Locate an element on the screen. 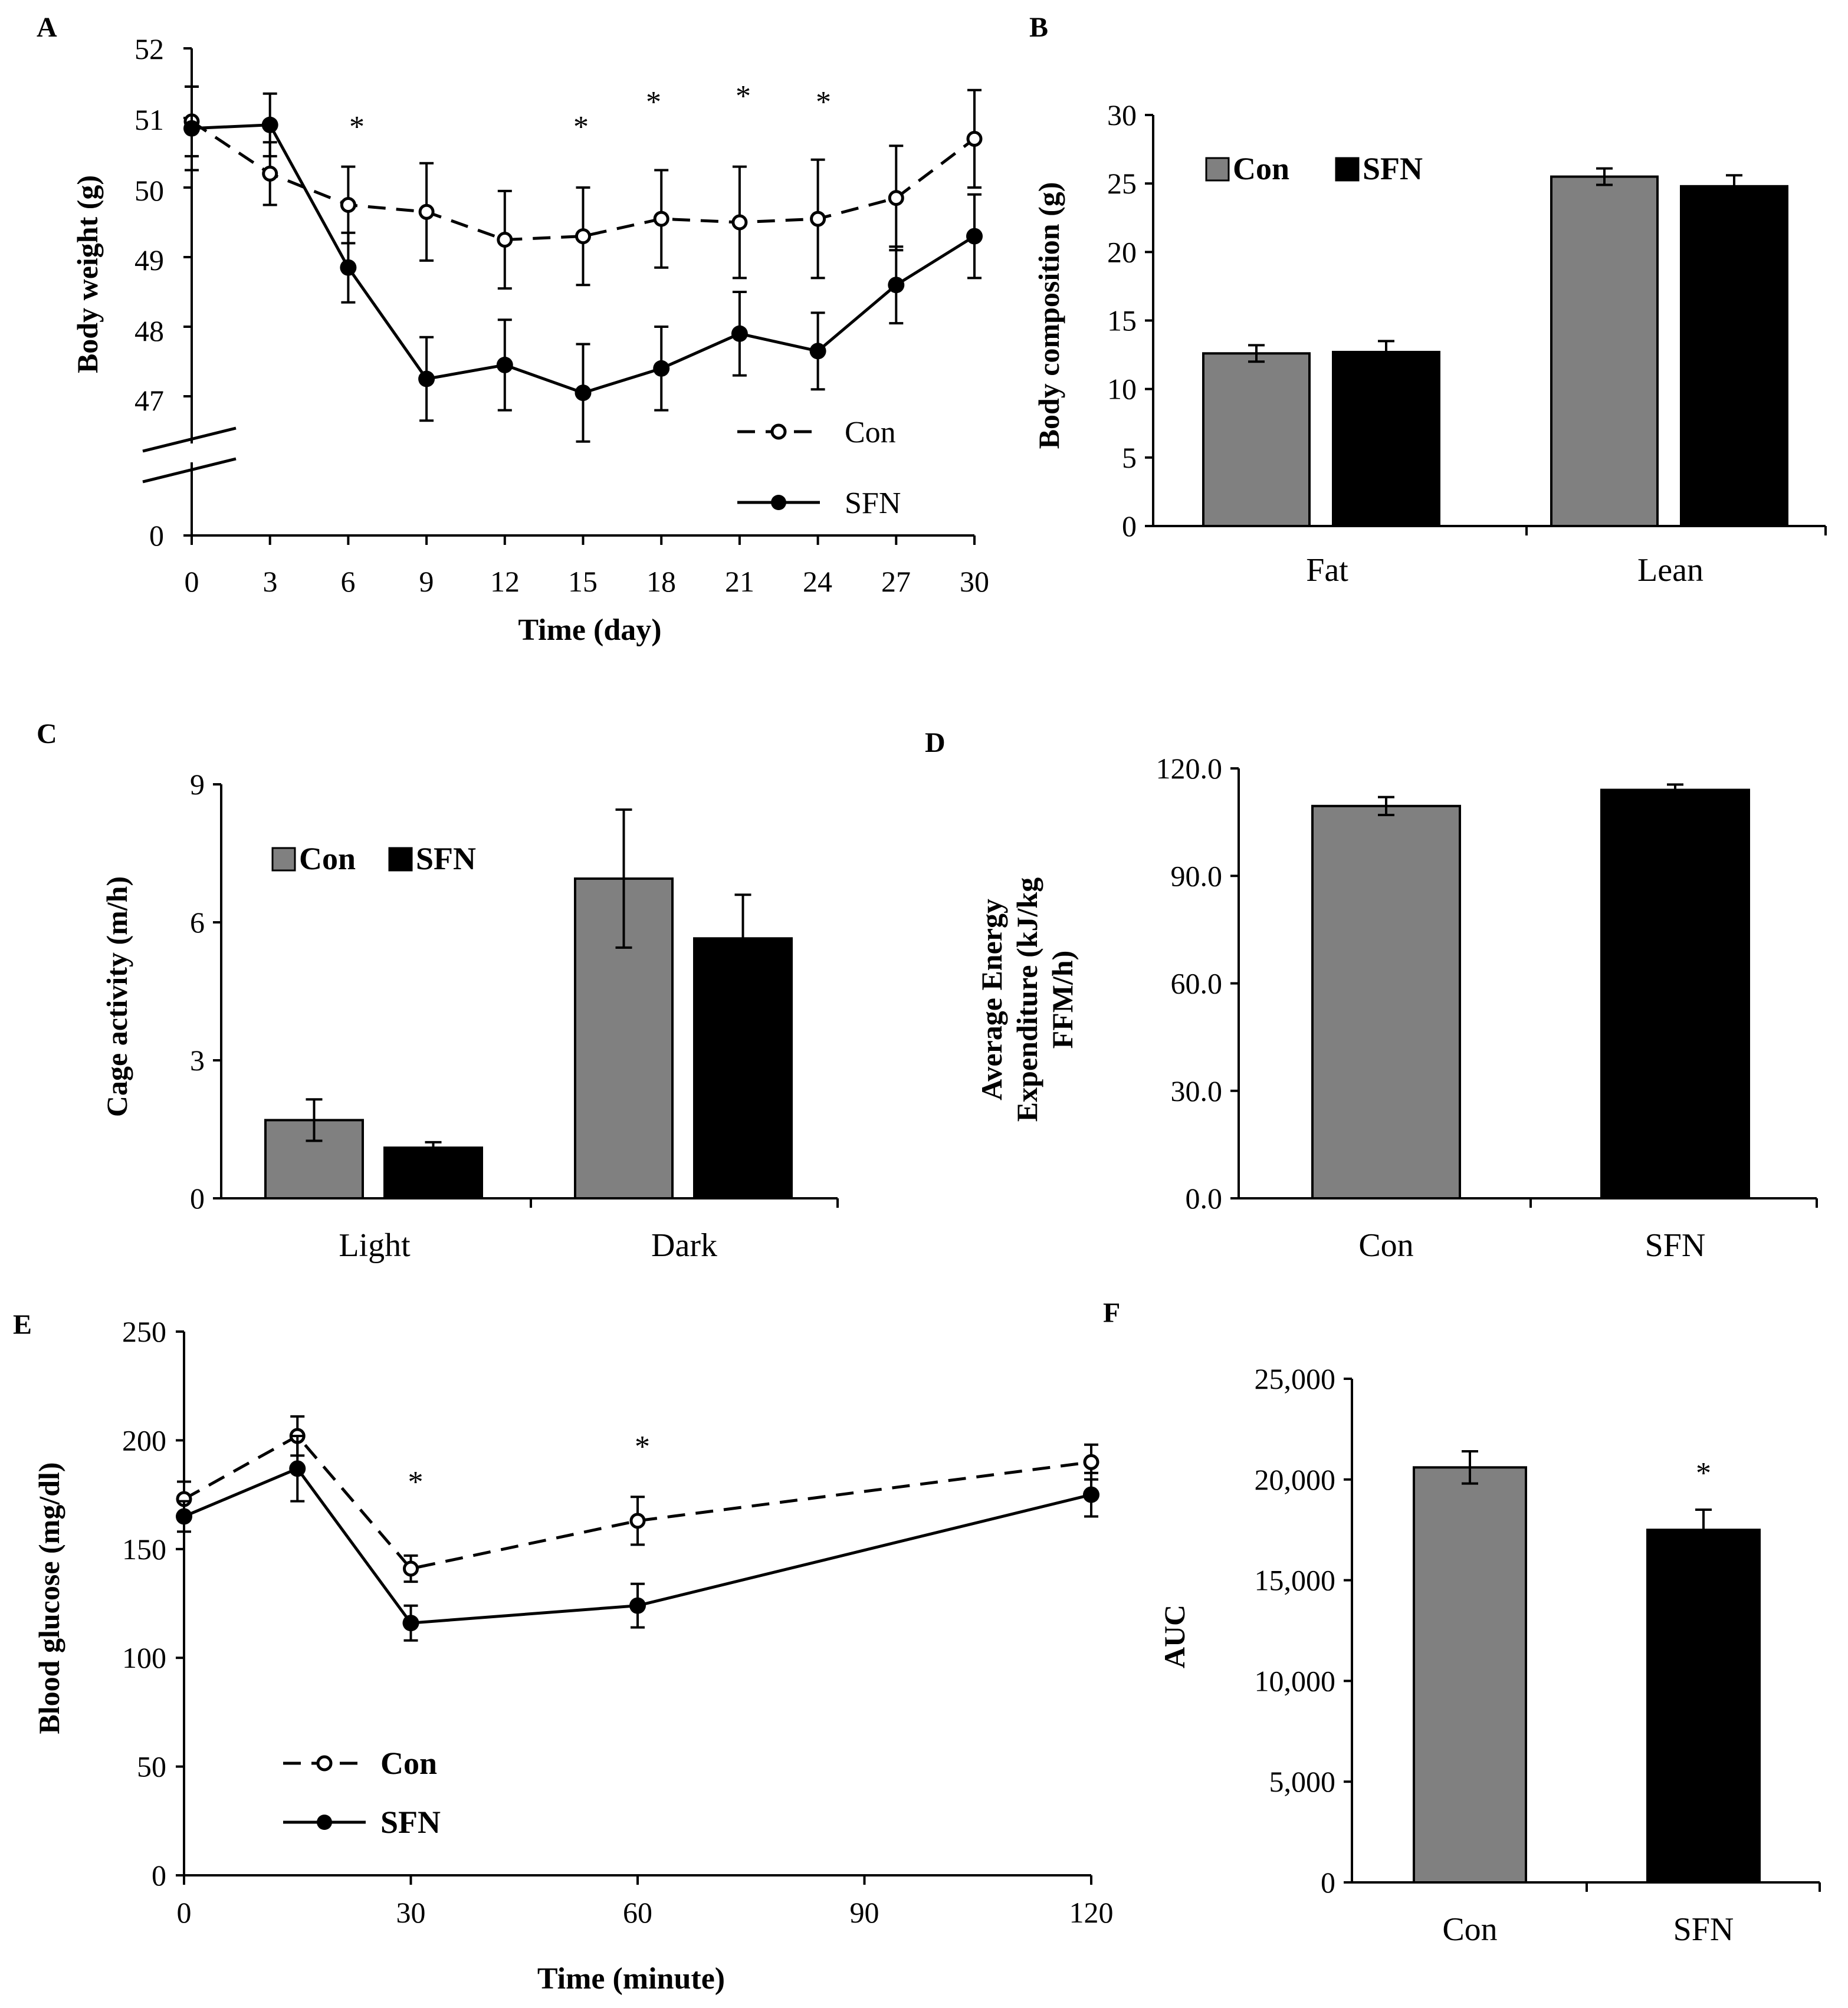  panel-f-ytick: 10,000 is located at coordinates (1295, 1680).